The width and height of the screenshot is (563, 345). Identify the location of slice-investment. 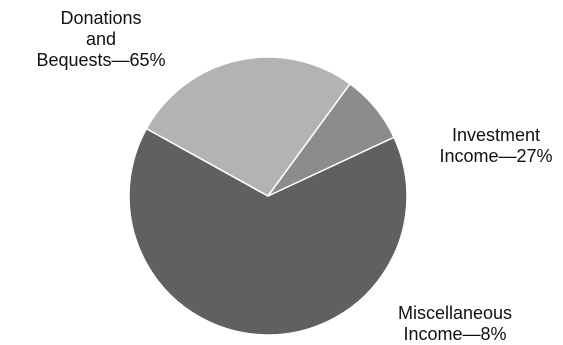
(248, 126).